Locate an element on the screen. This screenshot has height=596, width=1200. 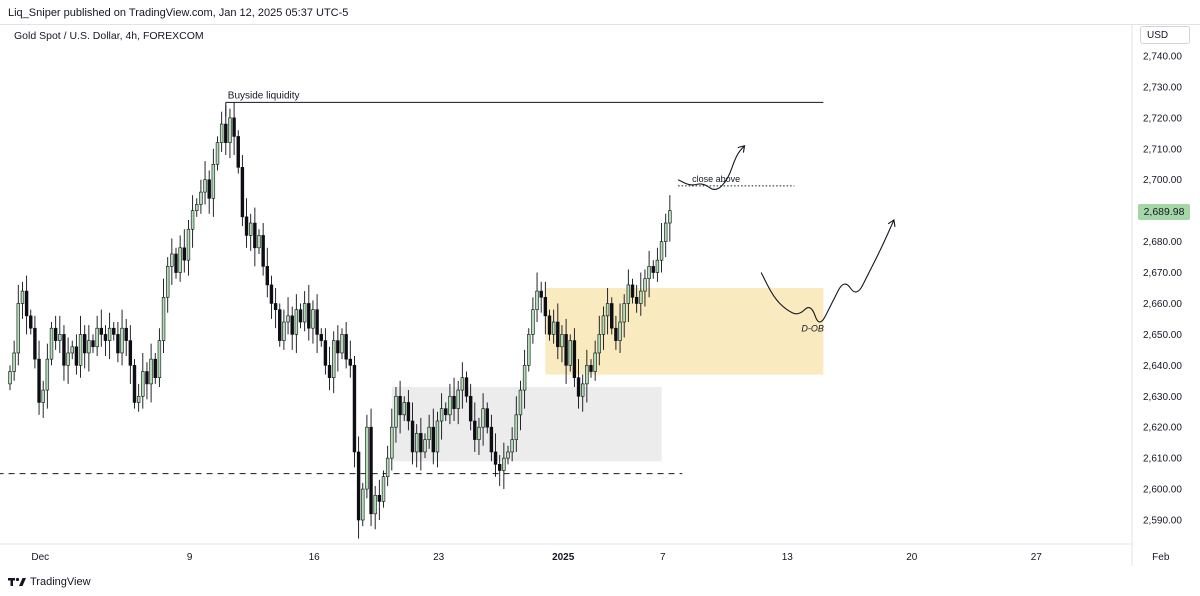
footer-brand: TradingView is located at coordinates (49, 582).